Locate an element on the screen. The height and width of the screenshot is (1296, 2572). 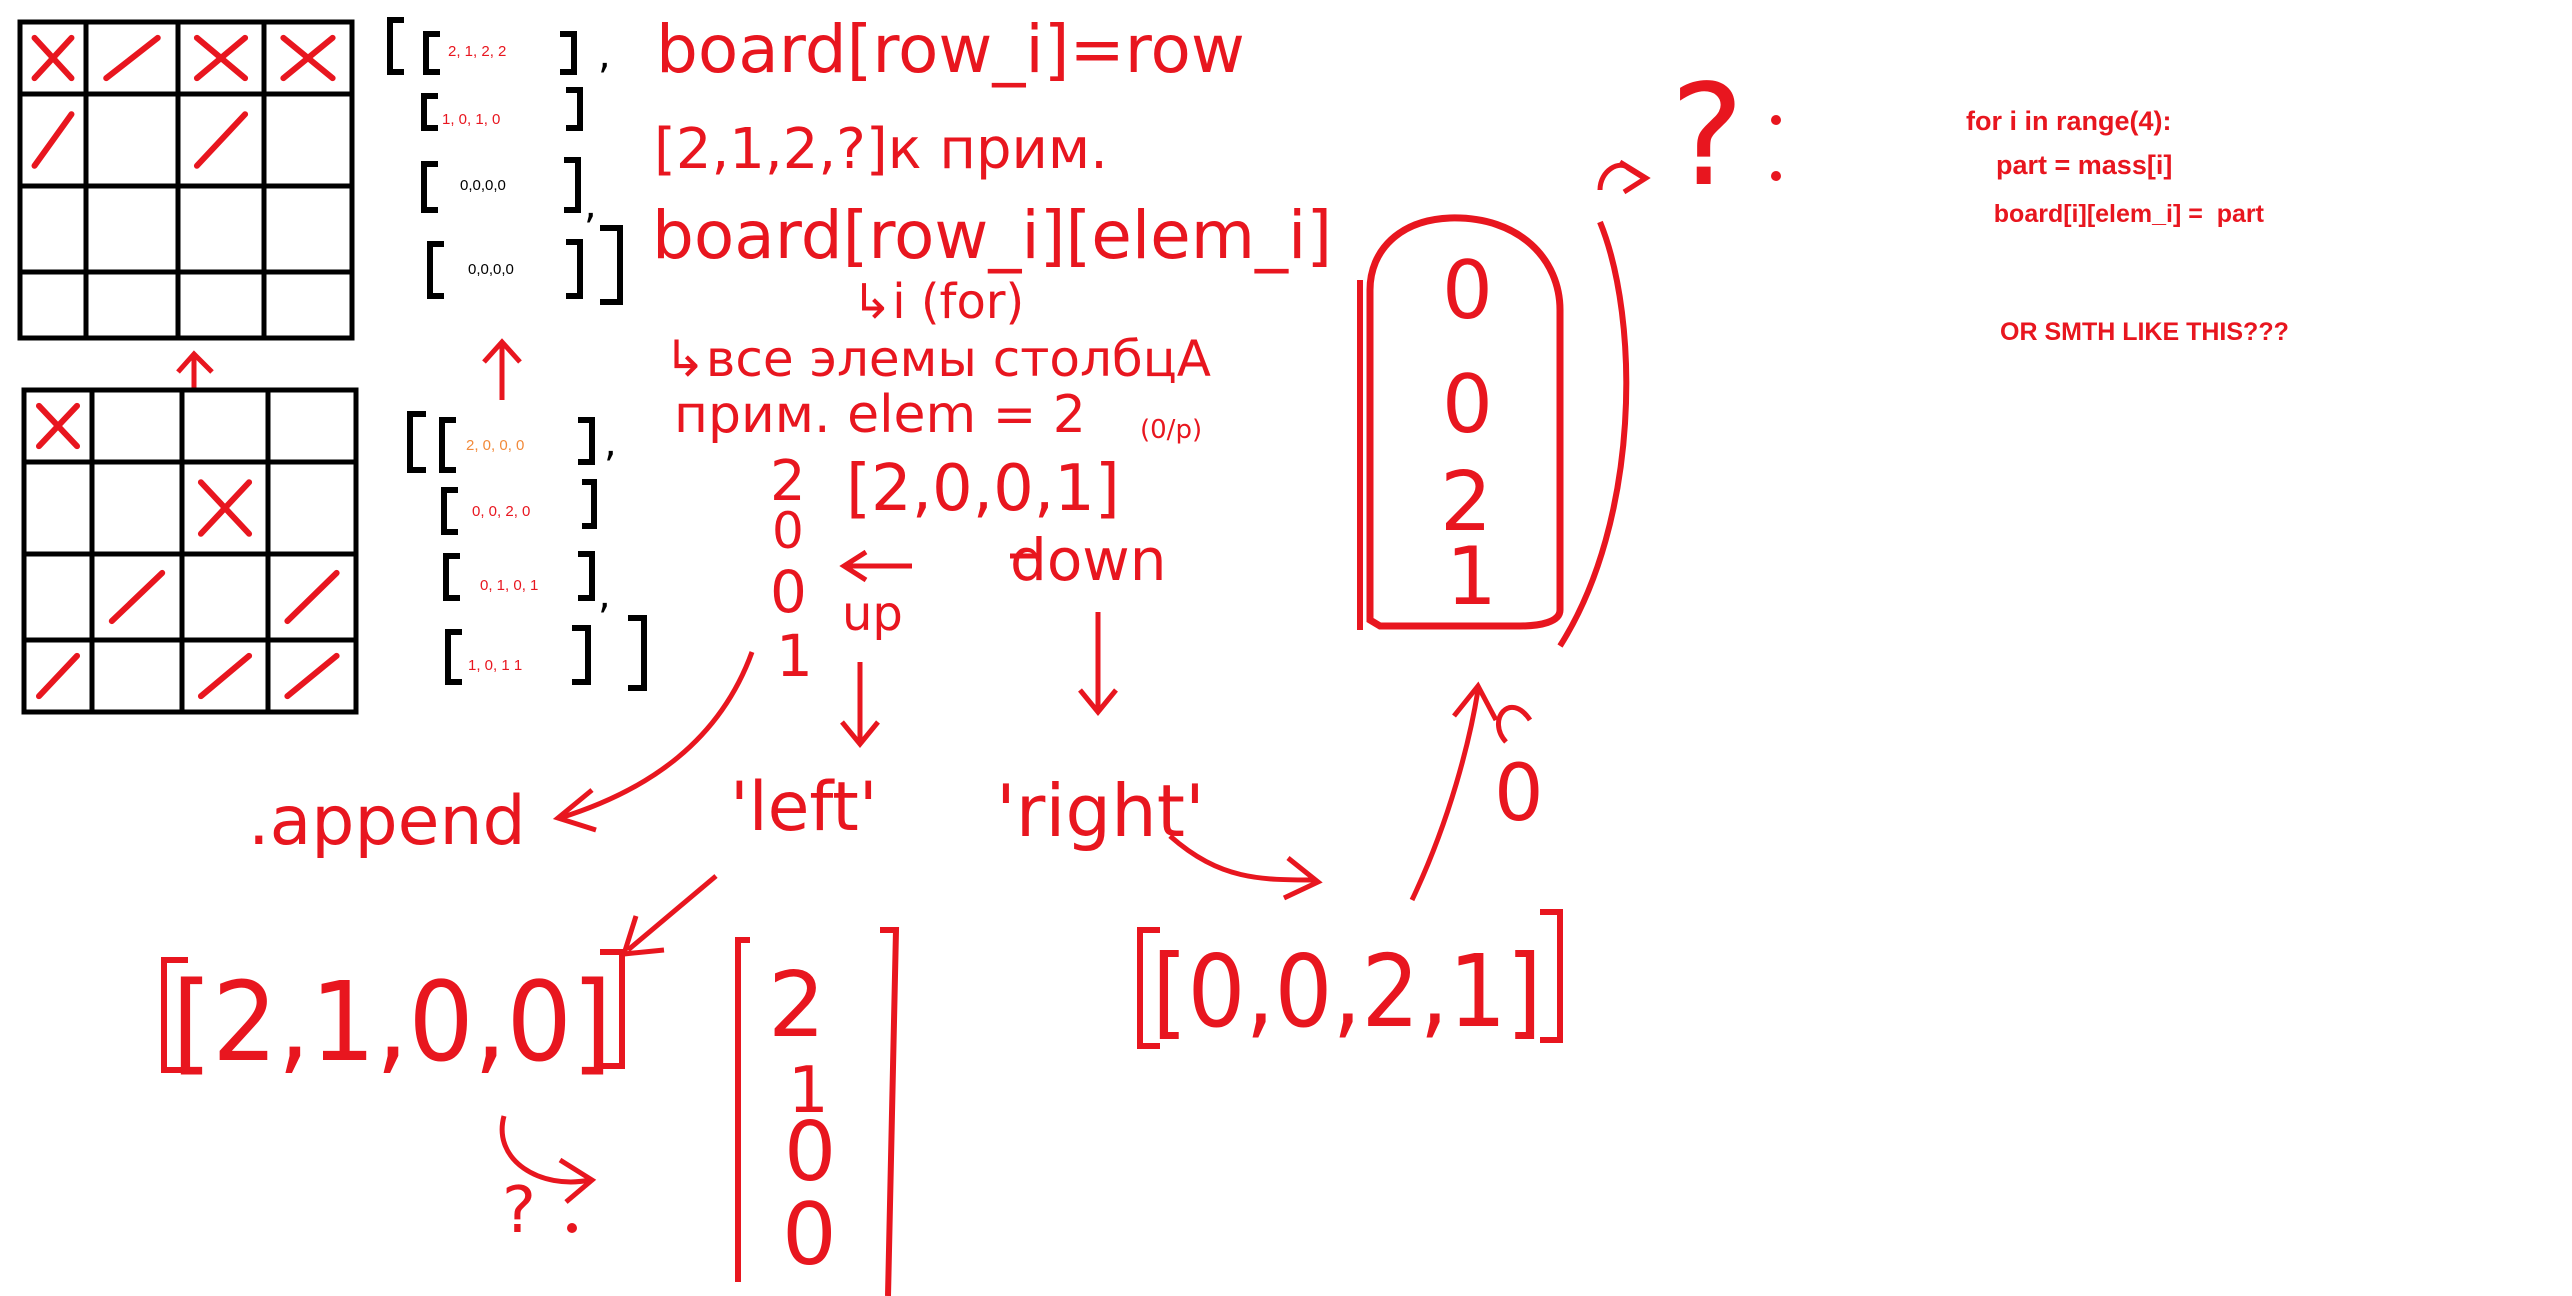
note-board-row: board[row_i]=row is located at coordinates (950, 49).